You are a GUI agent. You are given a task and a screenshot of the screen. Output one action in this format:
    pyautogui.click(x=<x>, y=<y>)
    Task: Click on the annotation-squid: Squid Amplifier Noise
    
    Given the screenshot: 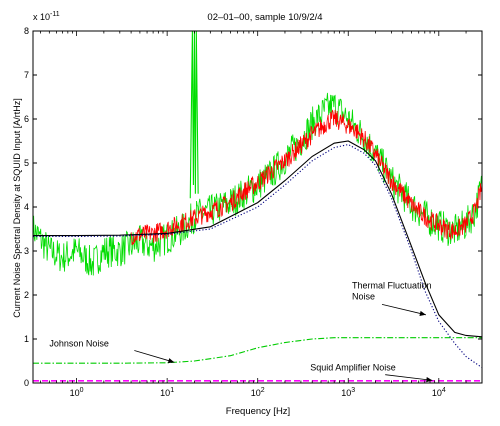 What is the action you would take?
    pyautogui.click(x=353, y=368)
    